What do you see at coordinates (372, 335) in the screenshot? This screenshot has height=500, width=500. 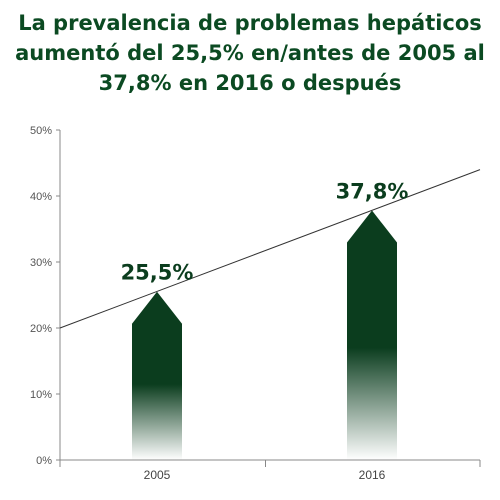 I see `bar-2016` at bounding box center [372, 335].